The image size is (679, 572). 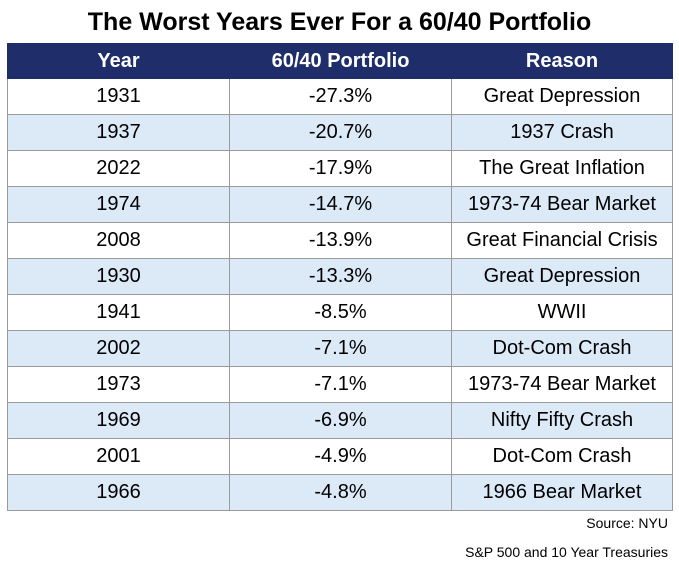 I want to click on cell-return: -6.9%, so click(x=340, y=420).